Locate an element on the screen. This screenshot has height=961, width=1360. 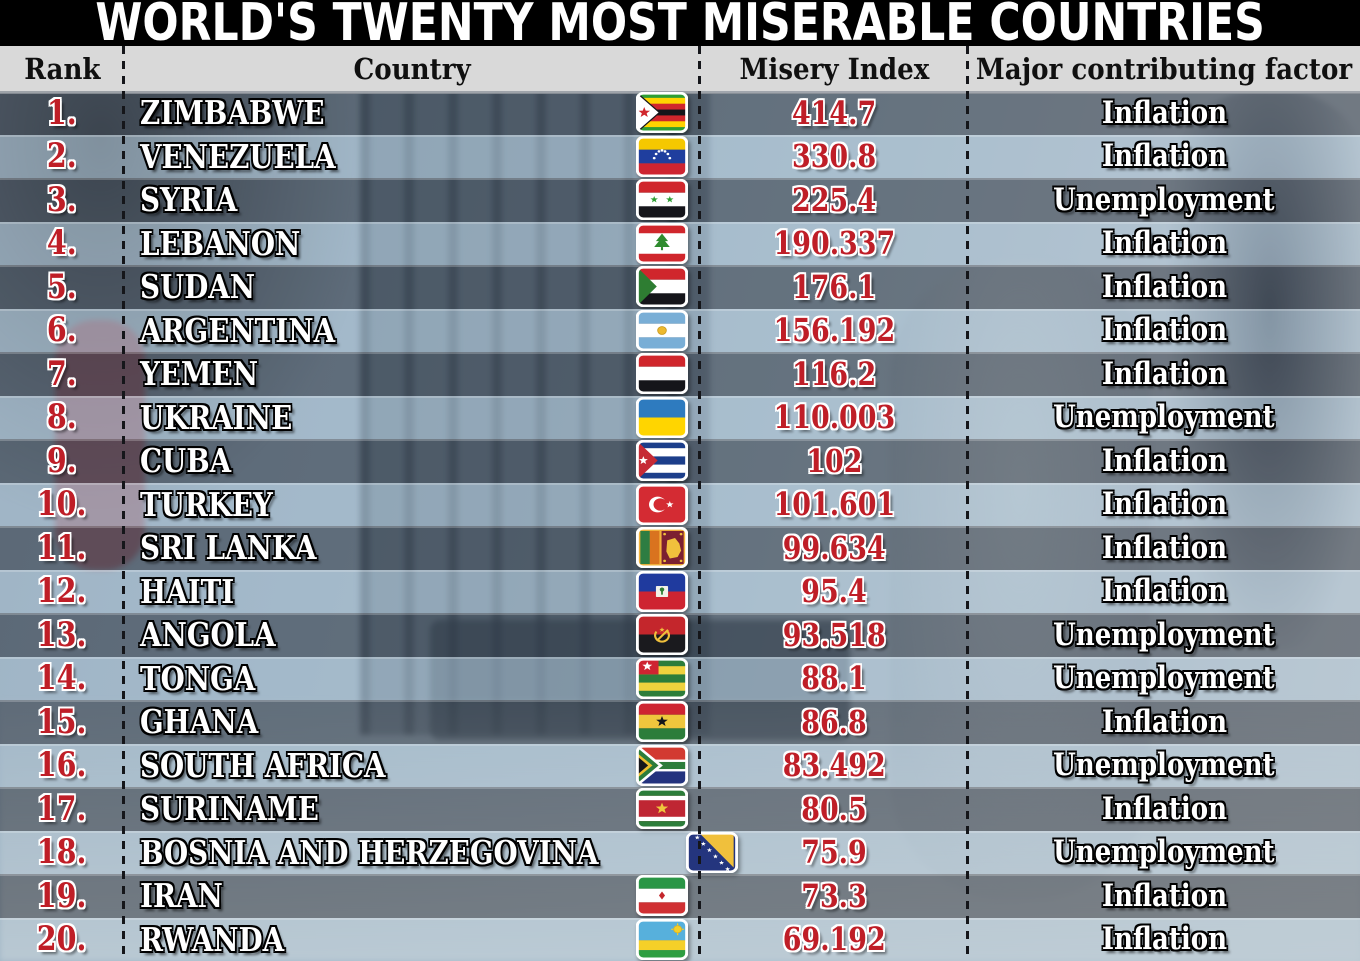
country-cell: ARGENTINA is located at coordinates (412, 331).